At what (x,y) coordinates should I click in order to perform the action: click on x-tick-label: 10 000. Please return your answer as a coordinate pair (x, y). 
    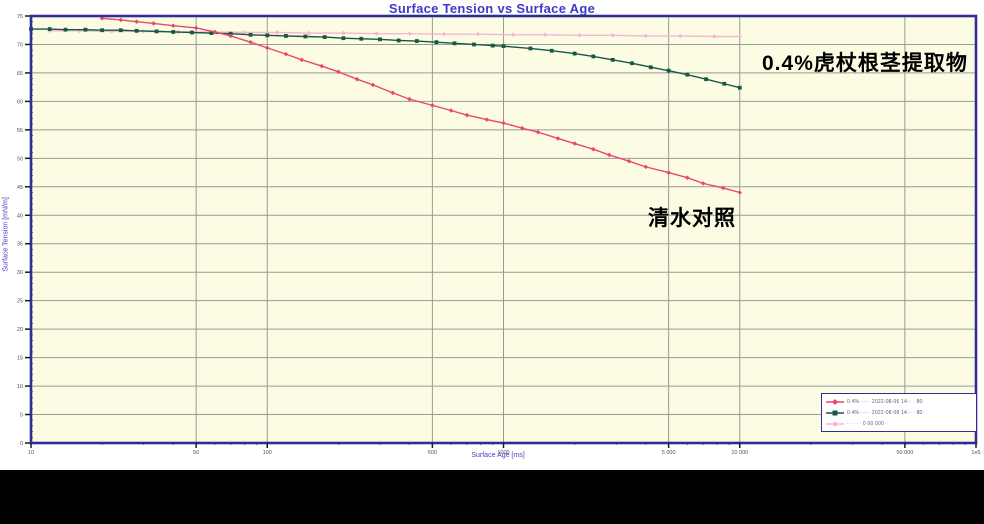
    Looking at the image, I should click on (739, 453).